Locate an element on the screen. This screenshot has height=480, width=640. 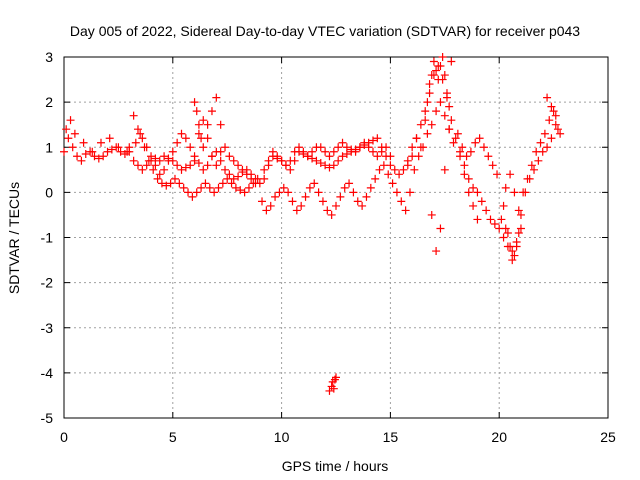
x-tick-label: 0 is located at coordinates (64, 437).